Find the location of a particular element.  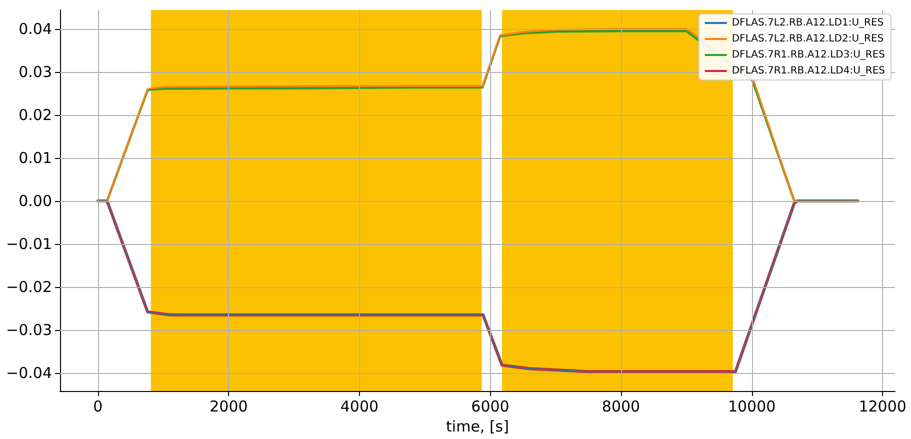

y-tick-label: −0.01 is located at coordinates (29, 243).